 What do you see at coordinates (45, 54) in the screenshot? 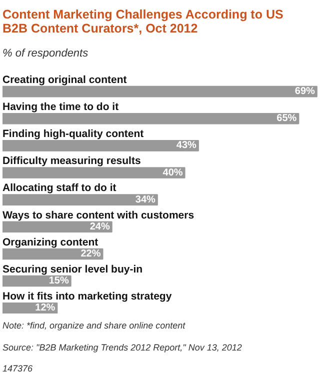
I see `chart-subtitle: % of respondents` at bounding box center [45, 54].